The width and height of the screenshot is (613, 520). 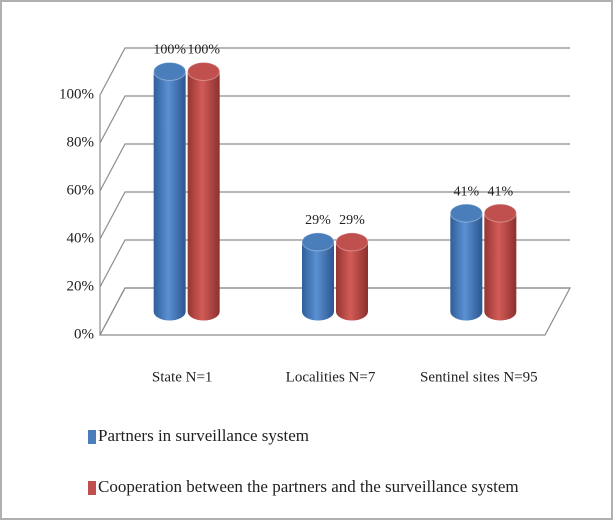 What do you see at coordinates (182, 377) in the screenshot?
I see `x-tick-label: State N=1` at bounding box center [182, 377].